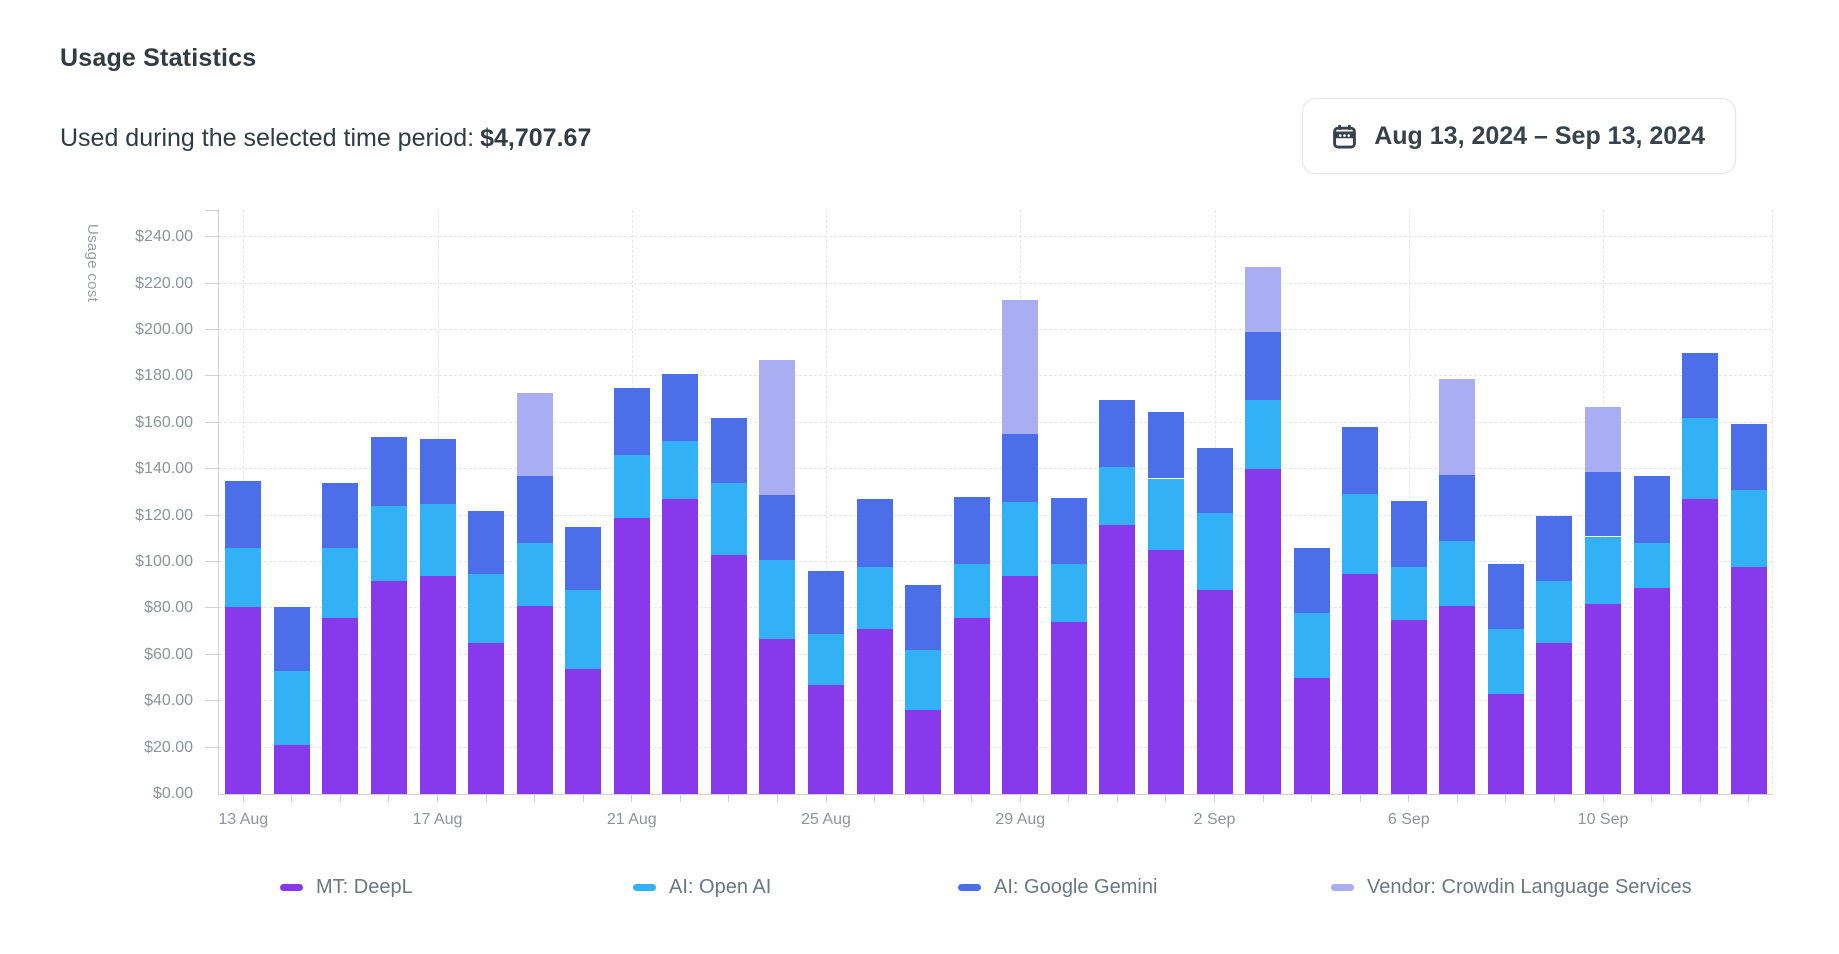  Describe the element at coordinates (346, 887) in the screenshot. I see `legend-item-mt-deepl: MT: DeepL` at that location.